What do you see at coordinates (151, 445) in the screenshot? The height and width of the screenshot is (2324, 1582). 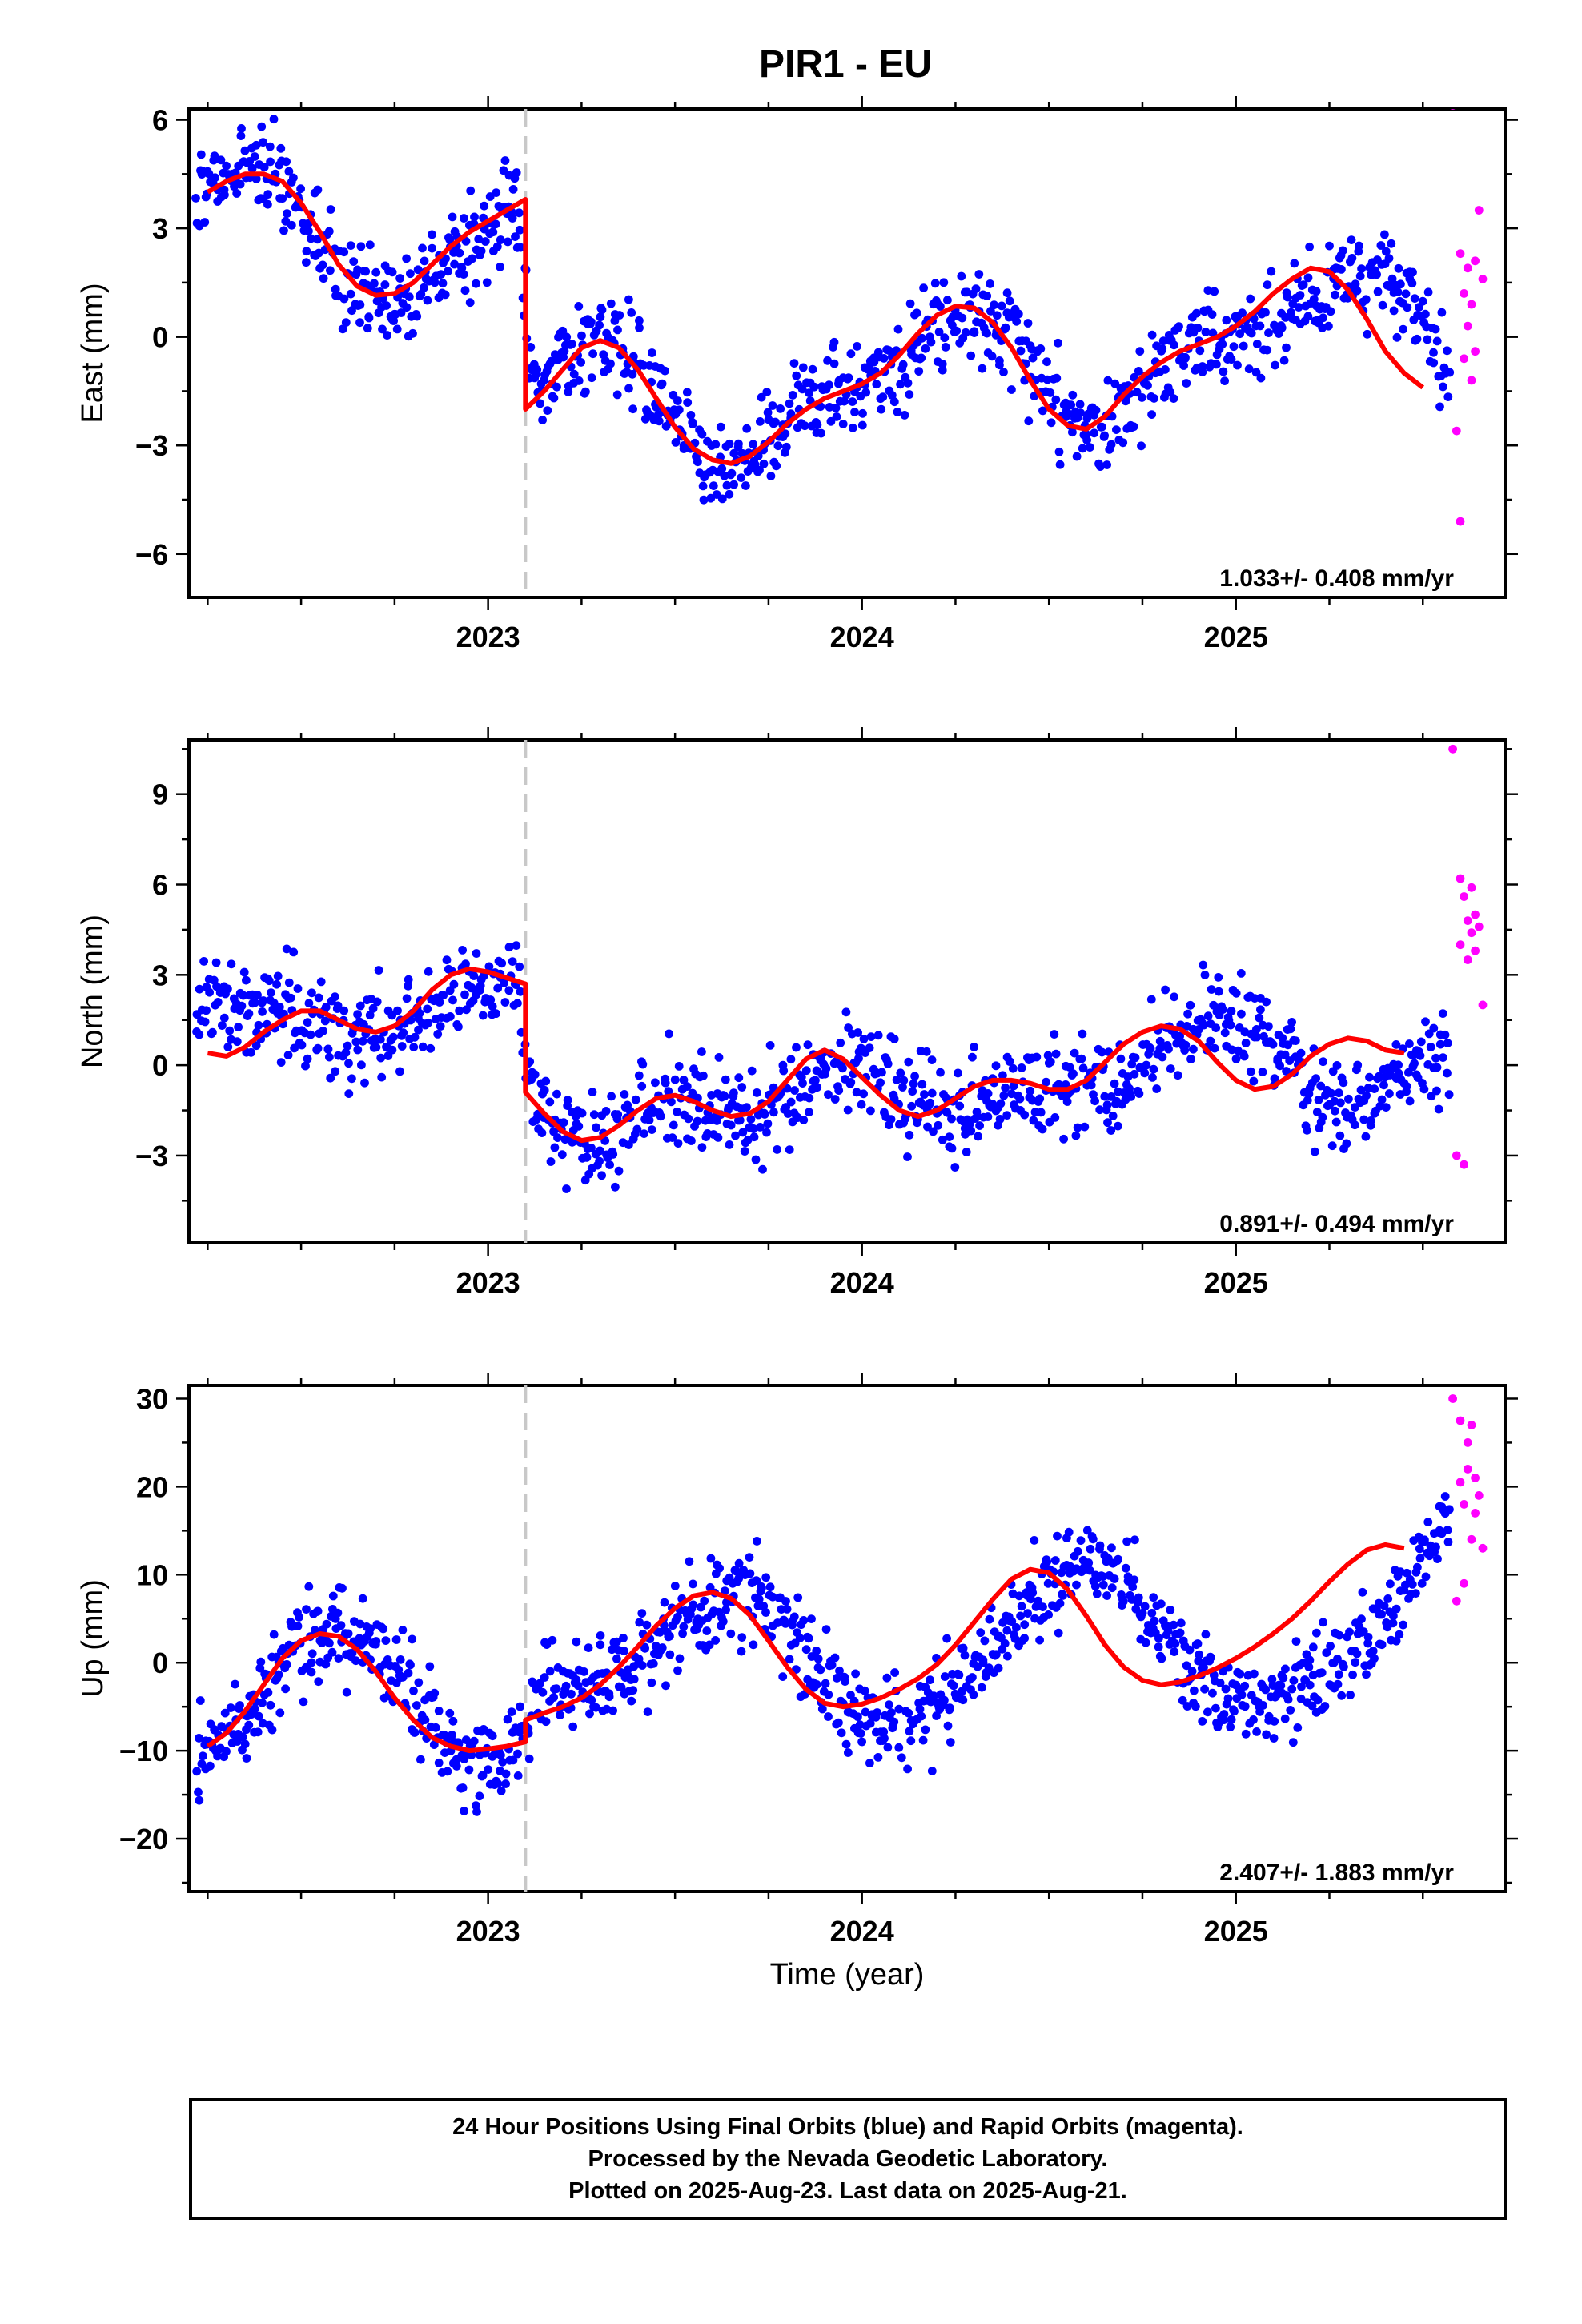 I see `east-y-tick-label: −3` at bounding box center [151, 445].